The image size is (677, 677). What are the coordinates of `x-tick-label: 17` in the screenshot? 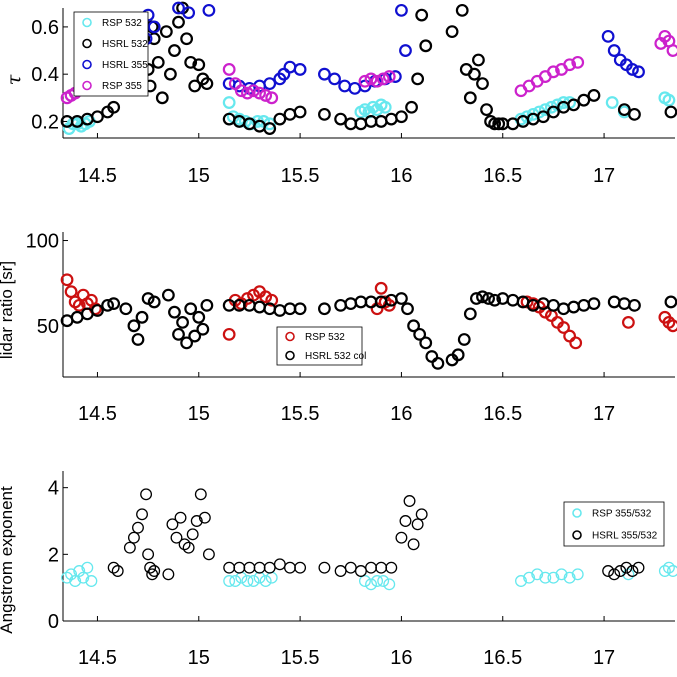 It's located at (604, 658).